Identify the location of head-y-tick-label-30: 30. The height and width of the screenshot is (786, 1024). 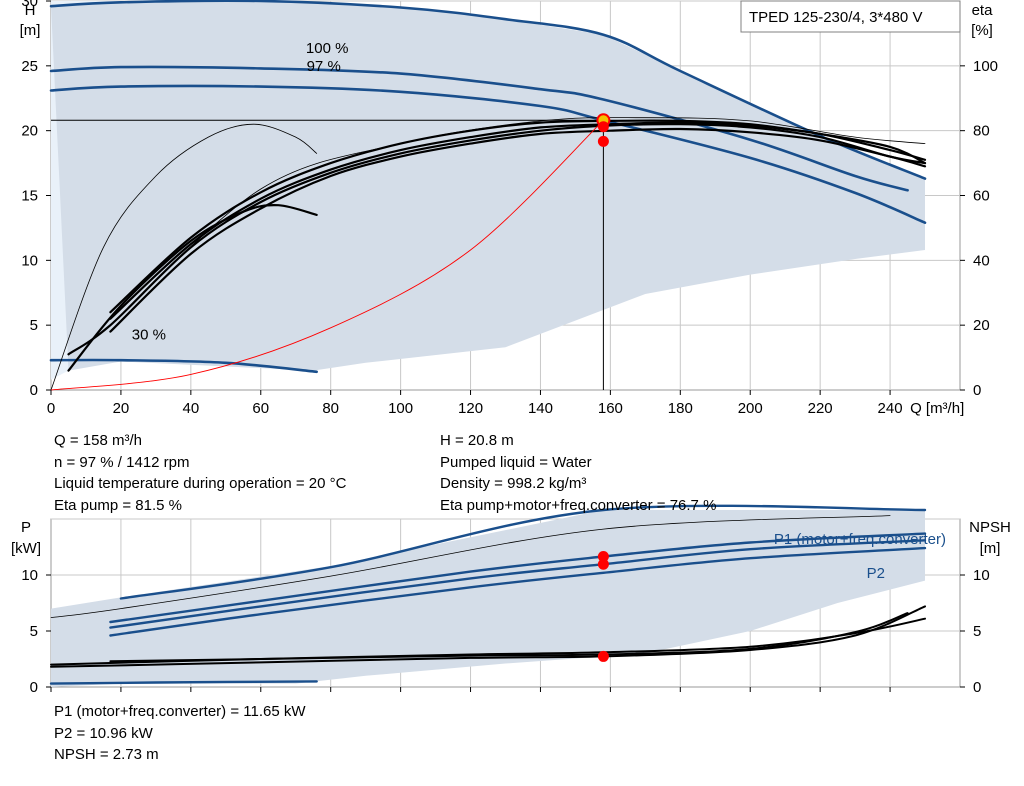
(29, 5).